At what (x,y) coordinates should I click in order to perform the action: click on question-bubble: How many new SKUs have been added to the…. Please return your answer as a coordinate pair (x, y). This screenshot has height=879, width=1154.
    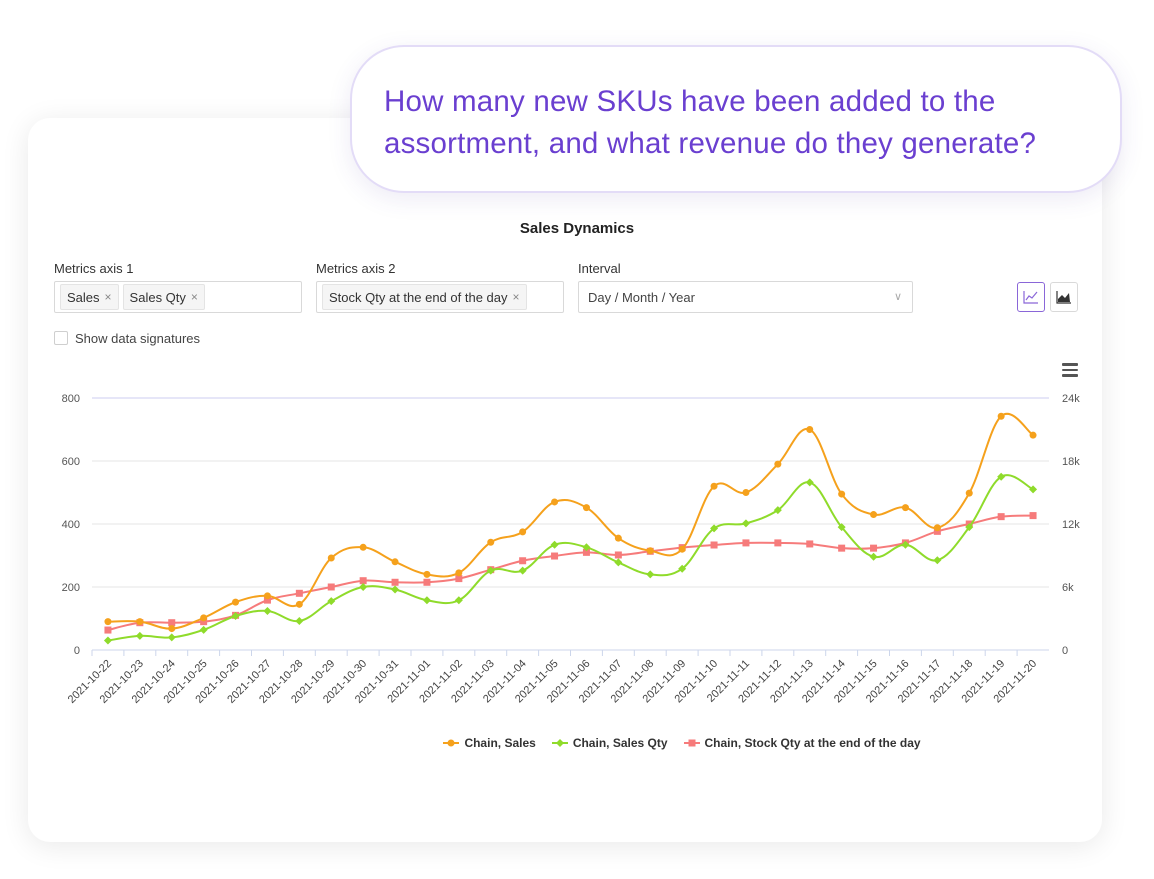
    Looking at the image, I should click on (736, 119).